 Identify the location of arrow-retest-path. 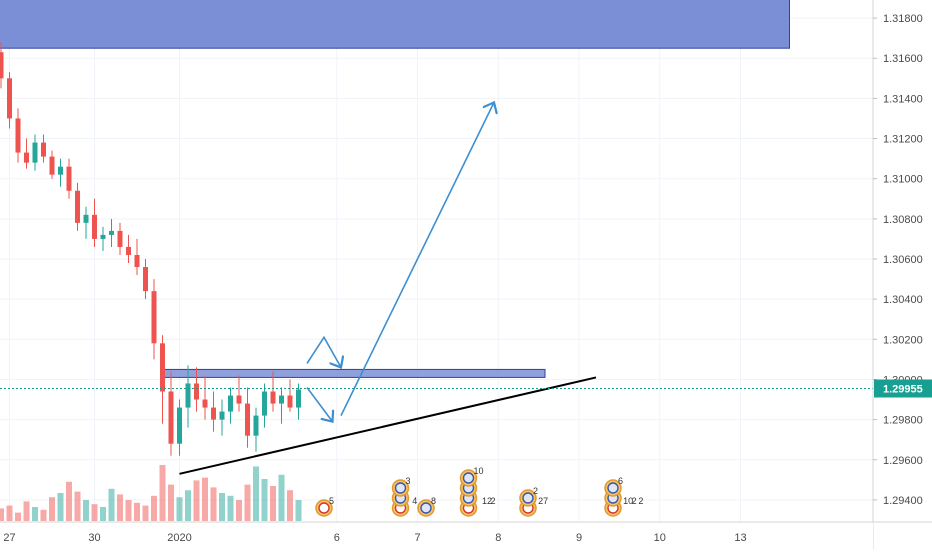
(323, 351).